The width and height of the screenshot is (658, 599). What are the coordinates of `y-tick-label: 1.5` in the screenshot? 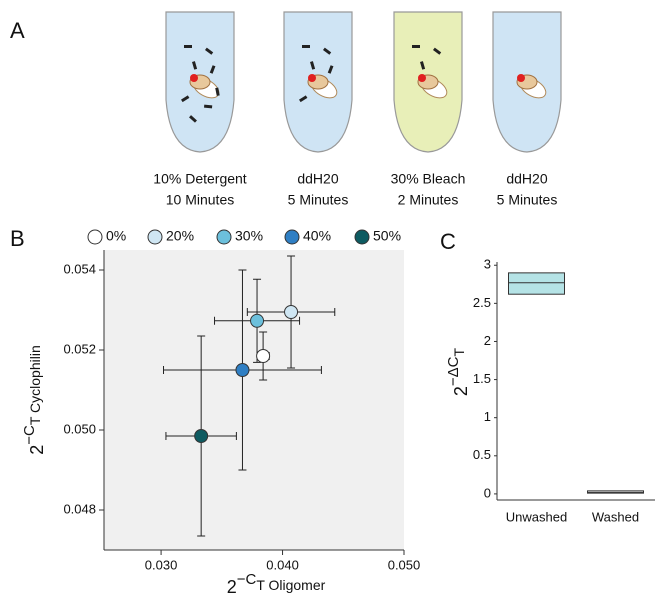 It's located at (482, 378).